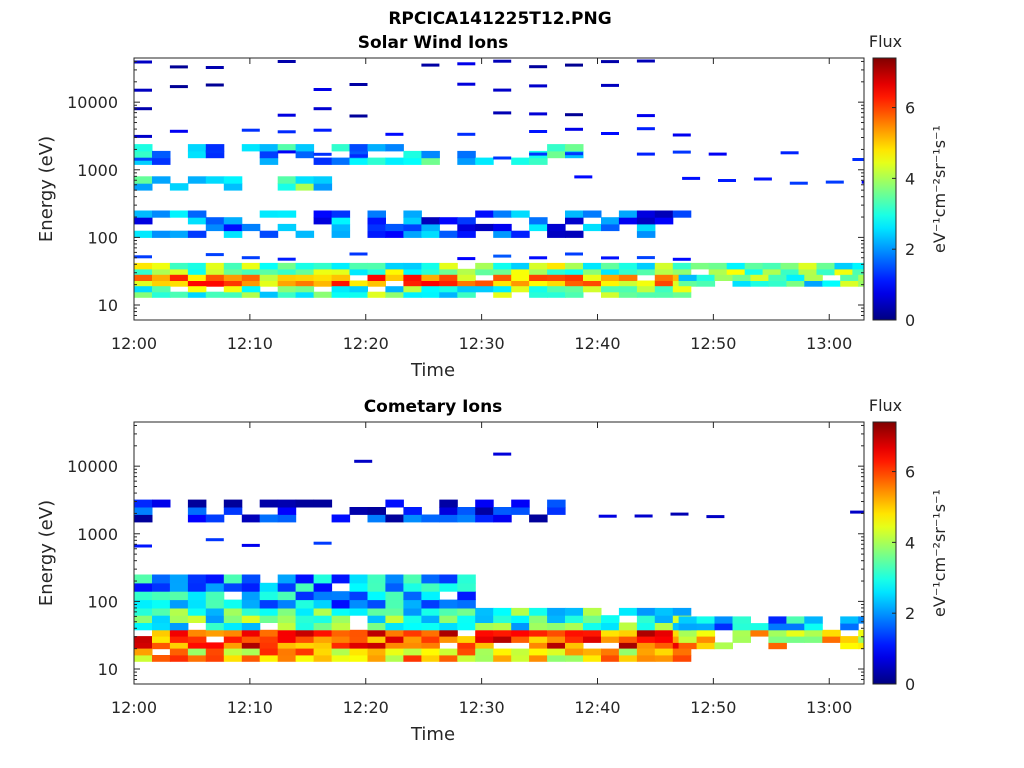 The image size is (1024, 768). I want to click on x-tick-label: 12:00, so click(134, 343).